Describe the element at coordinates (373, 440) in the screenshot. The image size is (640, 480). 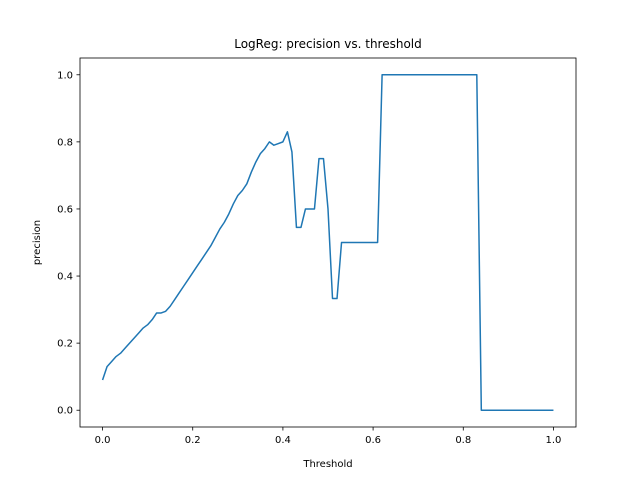
I see `x-tick-label: 0.6` at that location.